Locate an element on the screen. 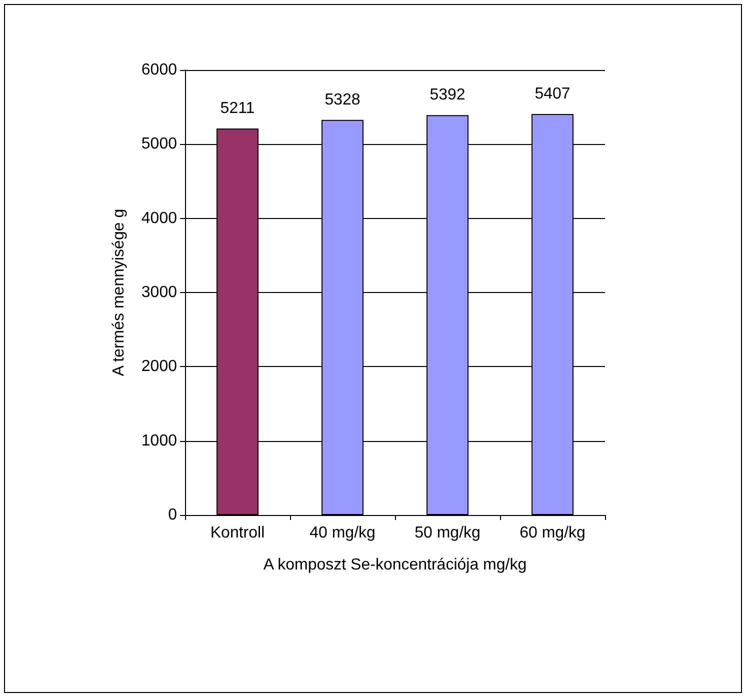 The width and height of the screenshot is (748, 699). y-axis-title: A termés mennyisége g is located at coordinates (119, 292).